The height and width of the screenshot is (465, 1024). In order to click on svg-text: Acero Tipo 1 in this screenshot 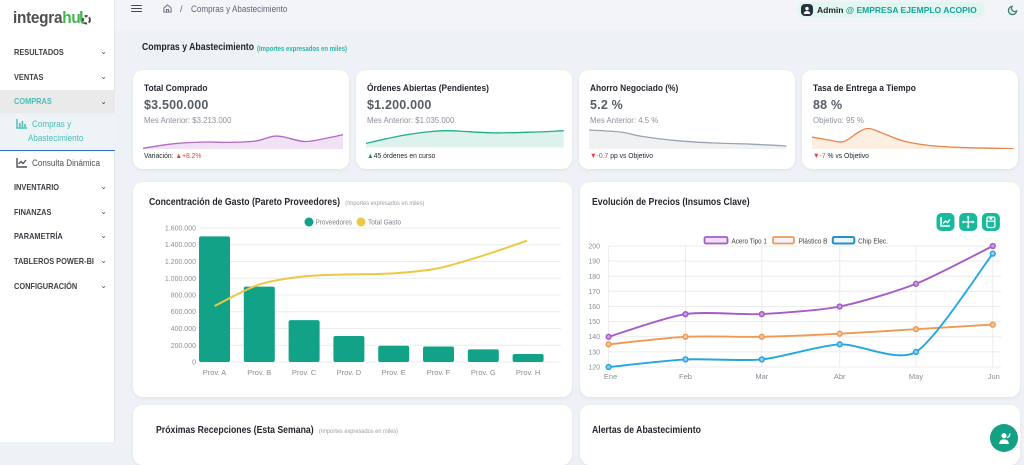, I will do `click(749, 241)`.